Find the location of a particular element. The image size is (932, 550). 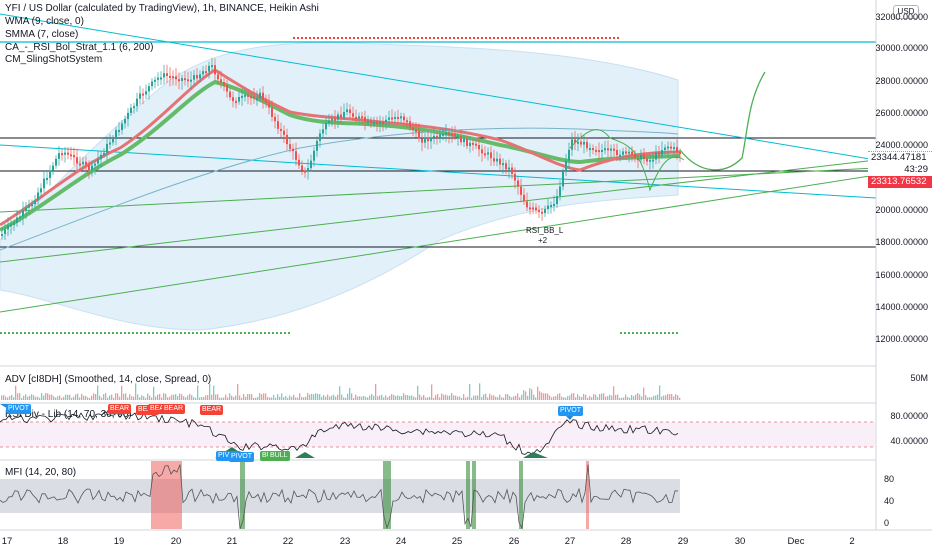

projection-curve is located at coordinates (722, 121).